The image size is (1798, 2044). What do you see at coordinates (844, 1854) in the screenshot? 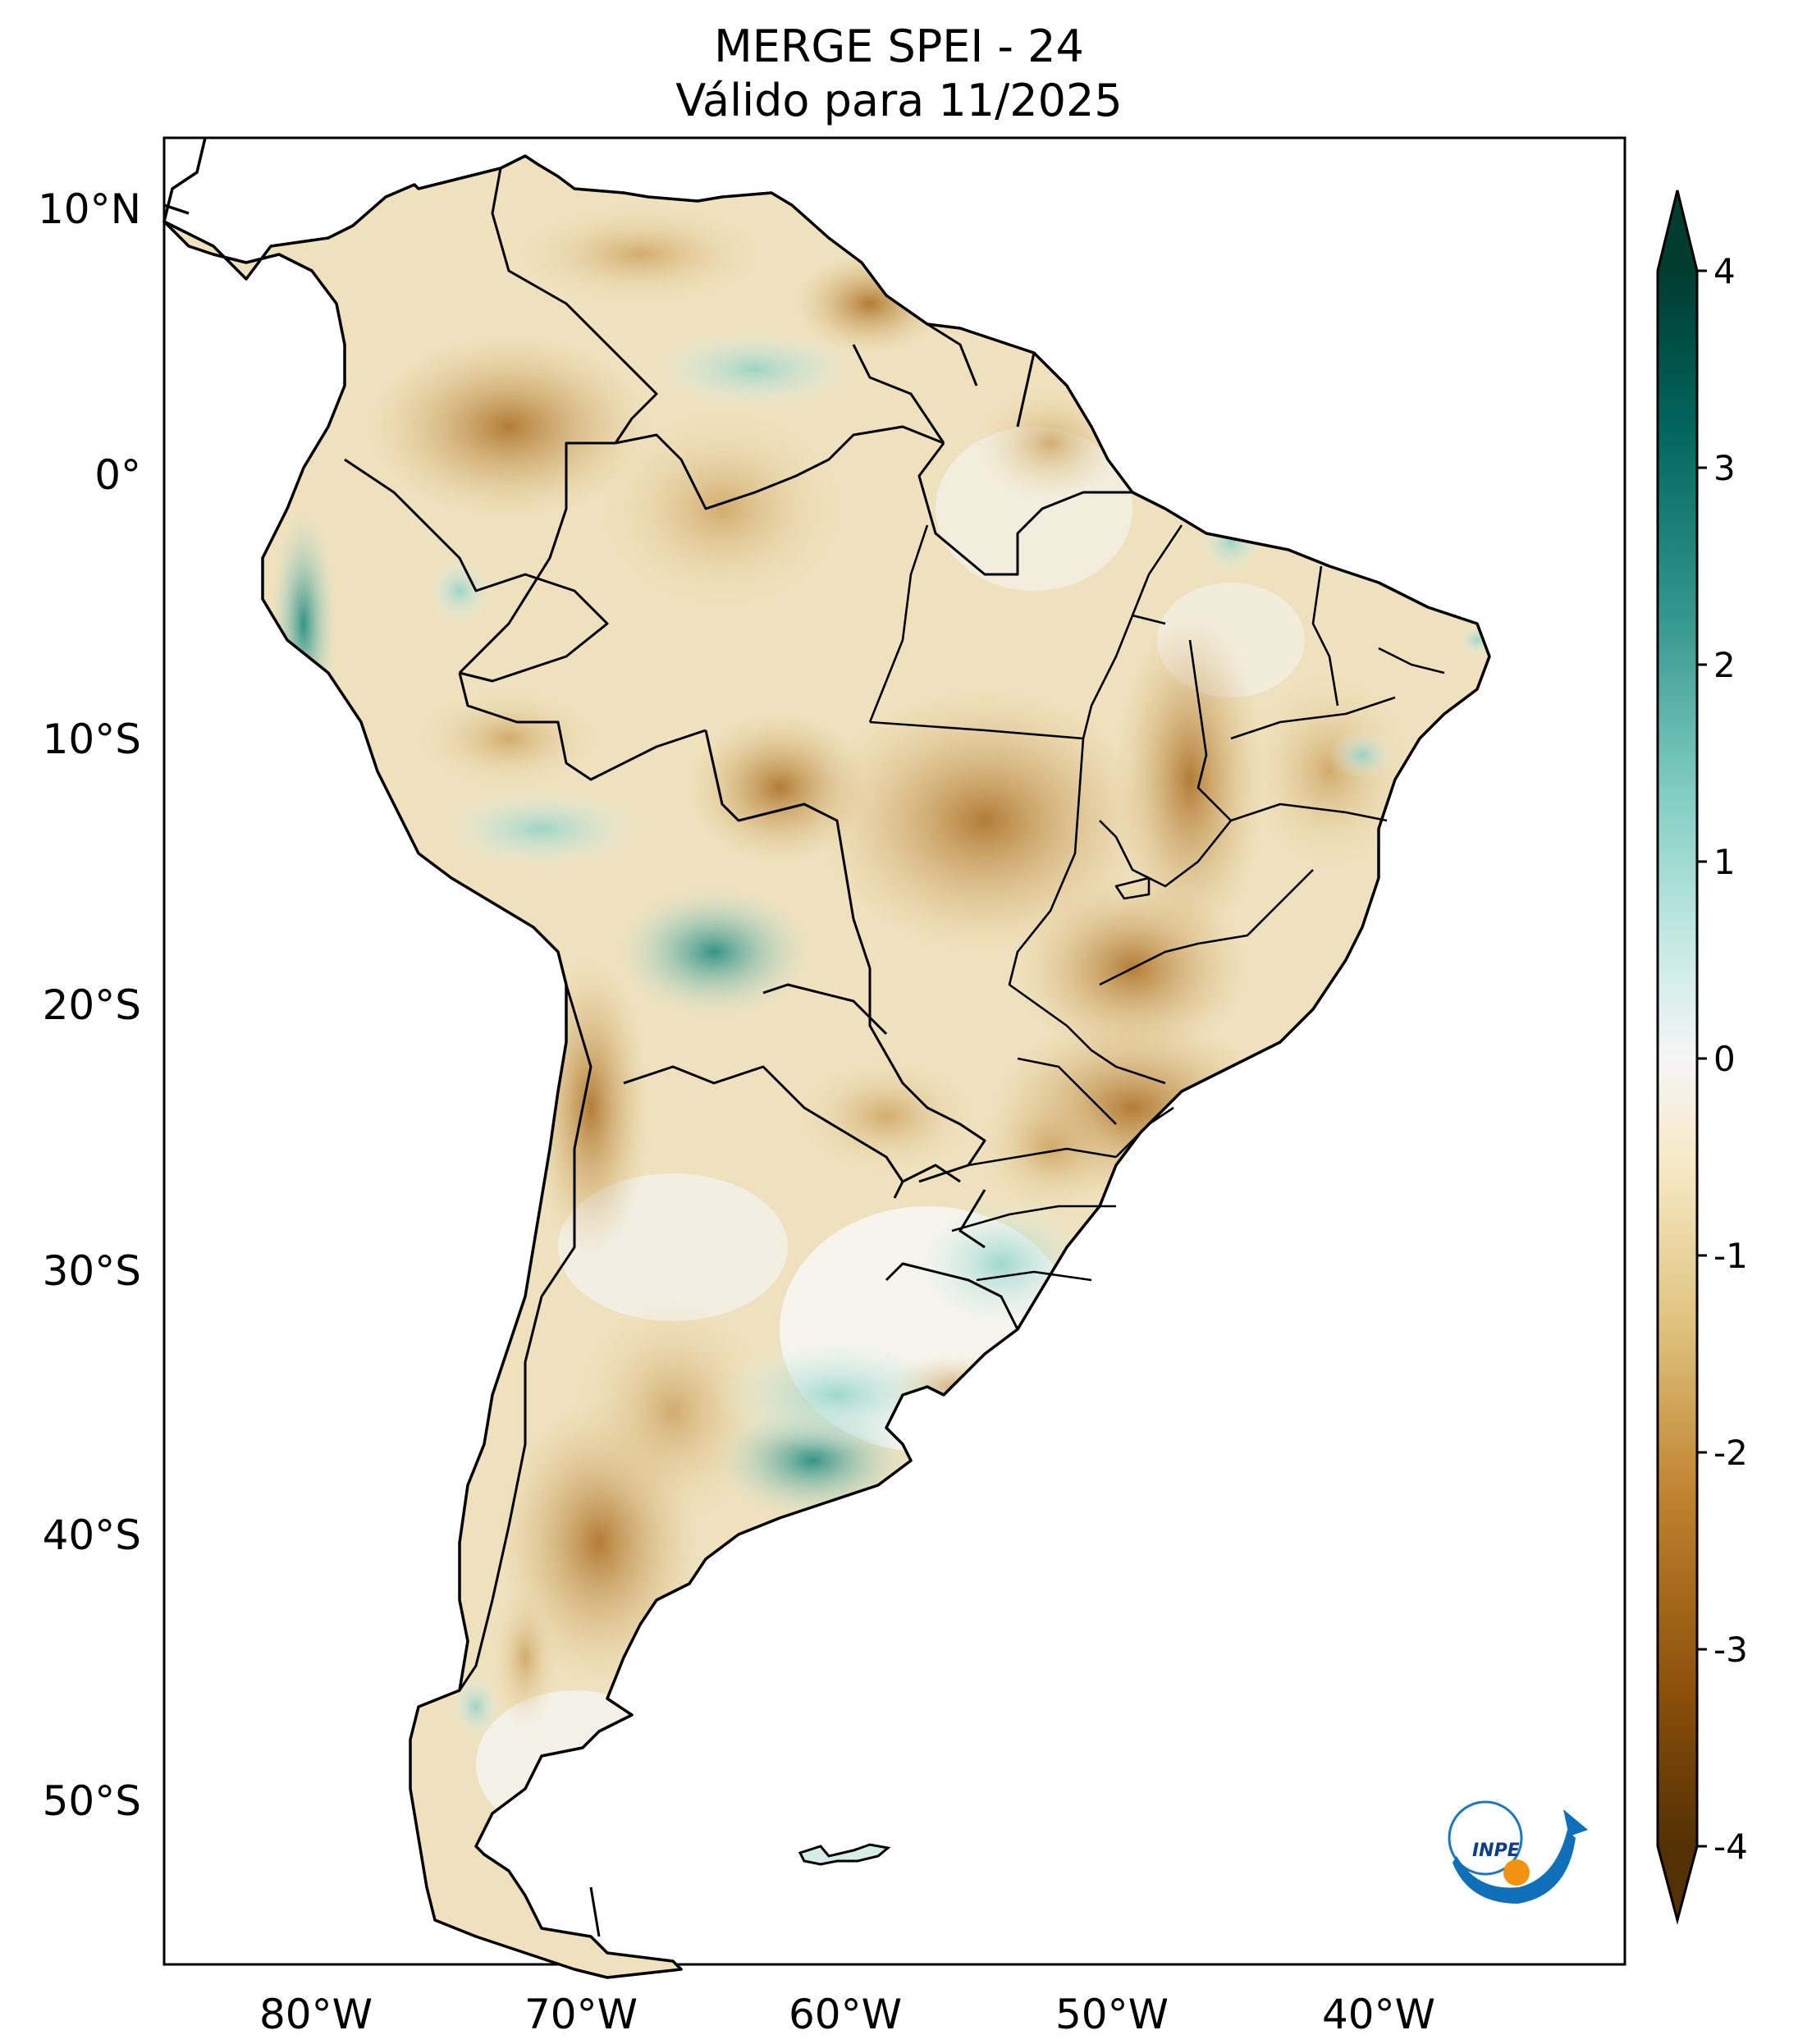
I see `falkland-islands` at bounding box center [844, 1854].